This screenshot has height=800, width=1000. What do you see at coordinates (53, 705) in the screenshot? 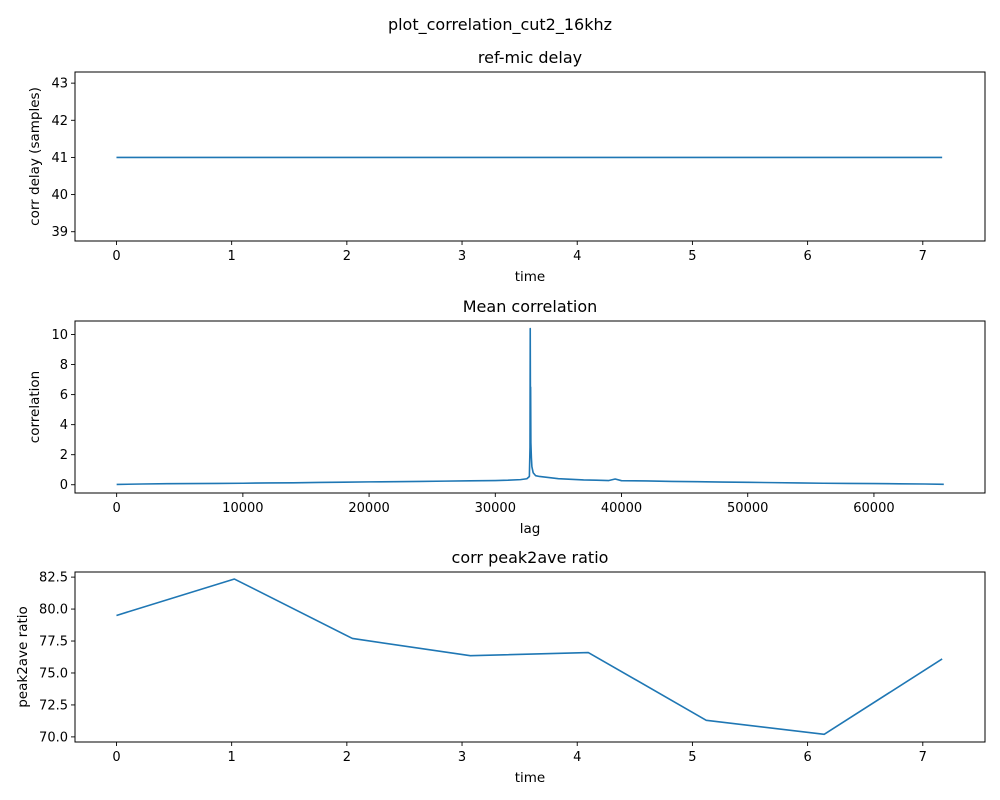
I see `chart-corr-peak2ave-ratio-ytick-label: 72.5` at bounding box center [53, 705].